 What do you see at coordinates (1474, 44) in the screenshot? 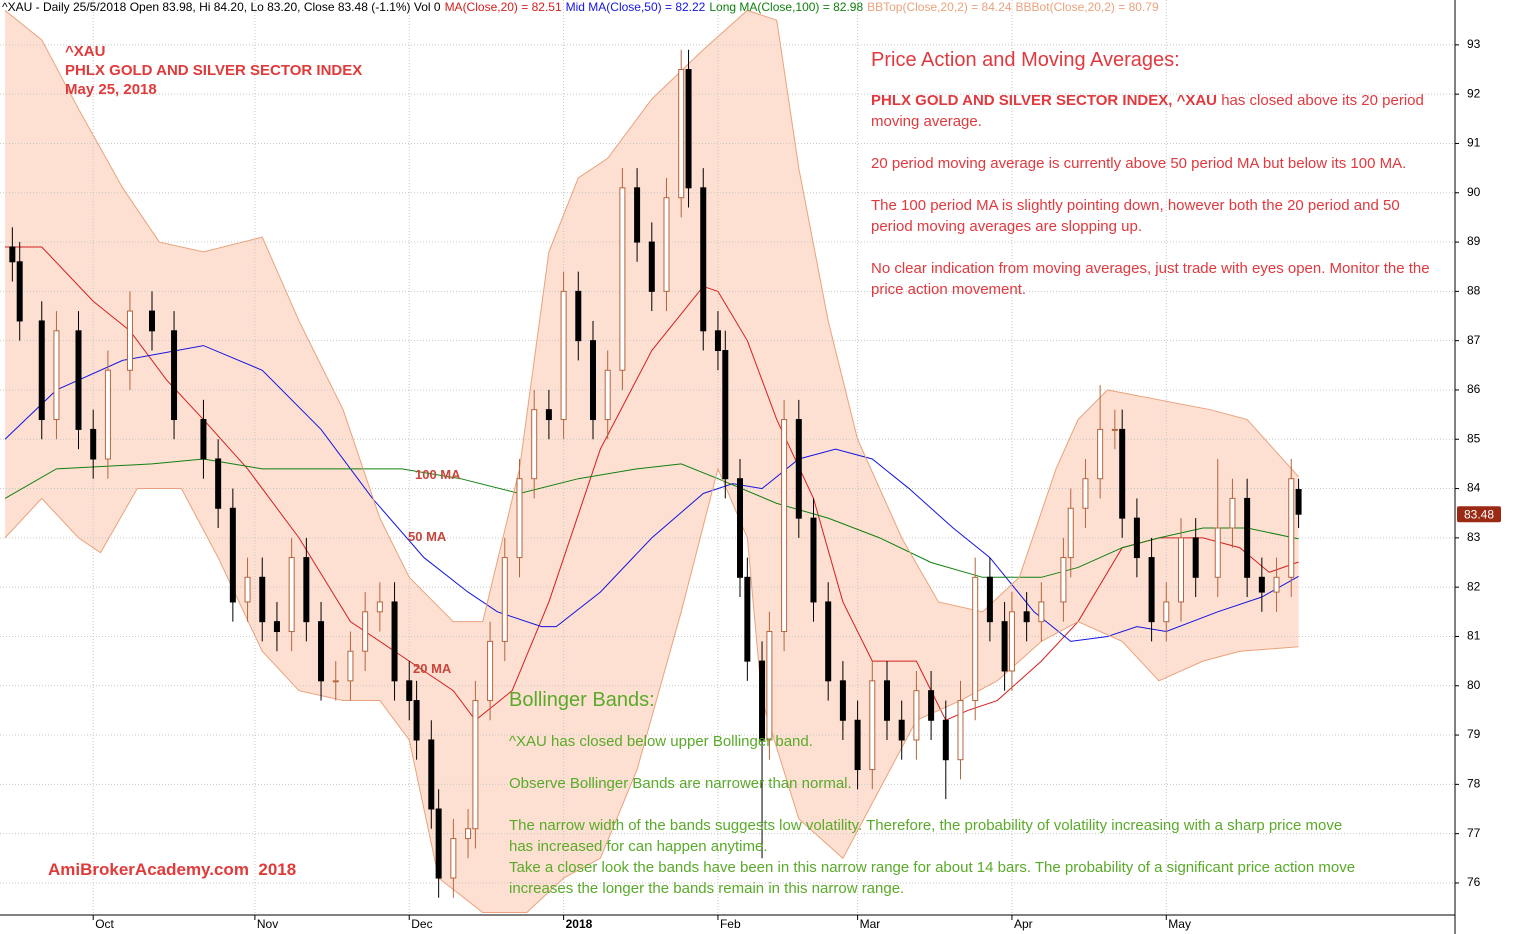
I see `y-tick-label: 93` at bounding box center [1474, 44].